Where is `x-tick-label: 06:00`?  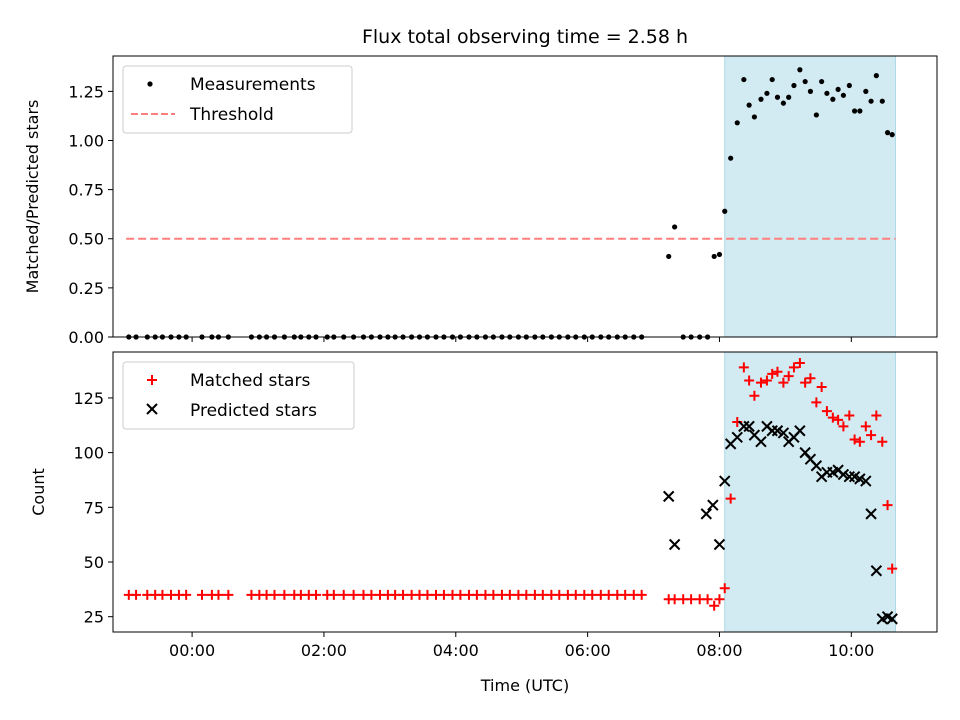 x-tick-label: 06:00 is located at coordinates (588, 650).